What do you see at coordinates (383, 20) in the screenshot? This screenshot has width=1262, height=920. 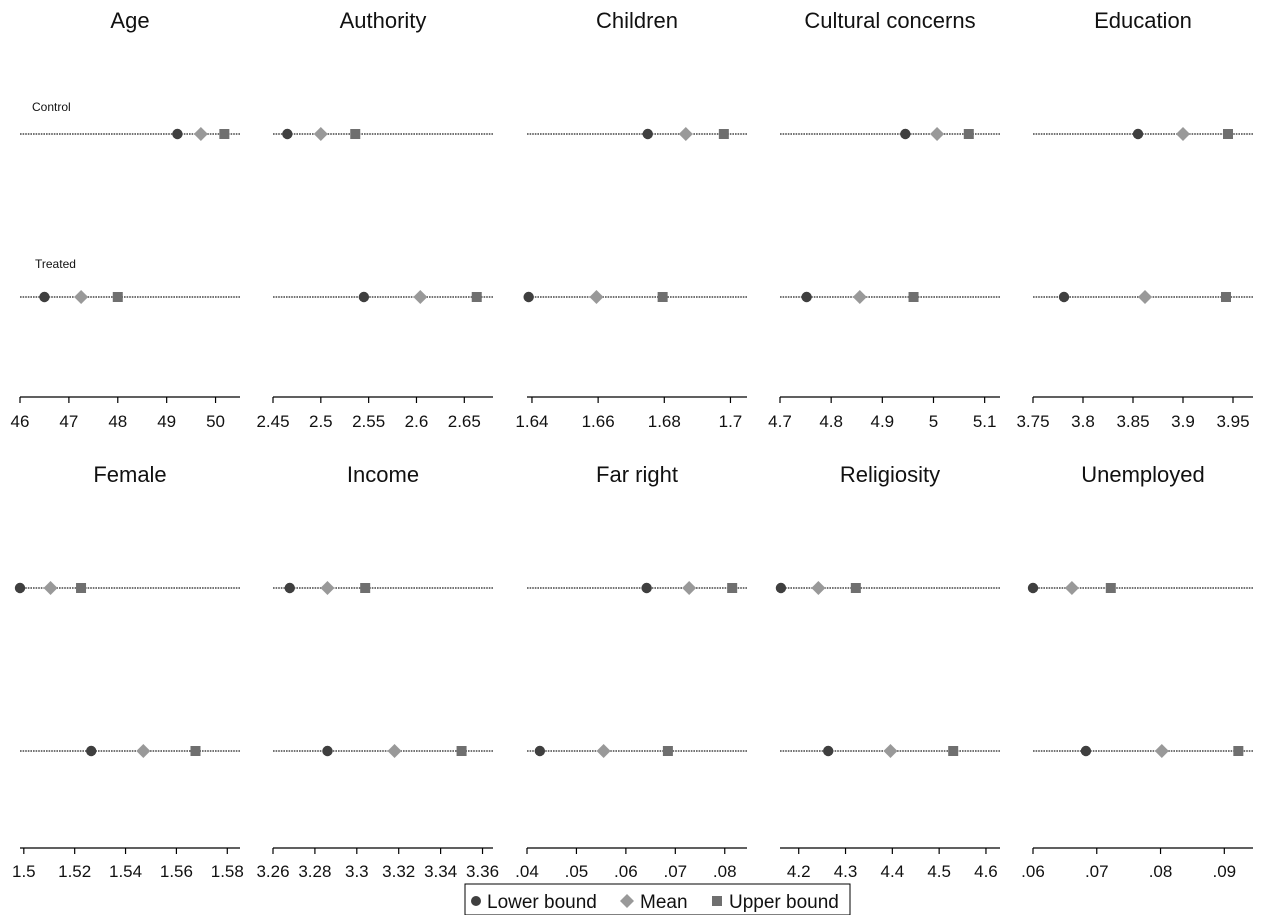 I see `panel-title-authority: Authority` at bounding box center [383, 20].